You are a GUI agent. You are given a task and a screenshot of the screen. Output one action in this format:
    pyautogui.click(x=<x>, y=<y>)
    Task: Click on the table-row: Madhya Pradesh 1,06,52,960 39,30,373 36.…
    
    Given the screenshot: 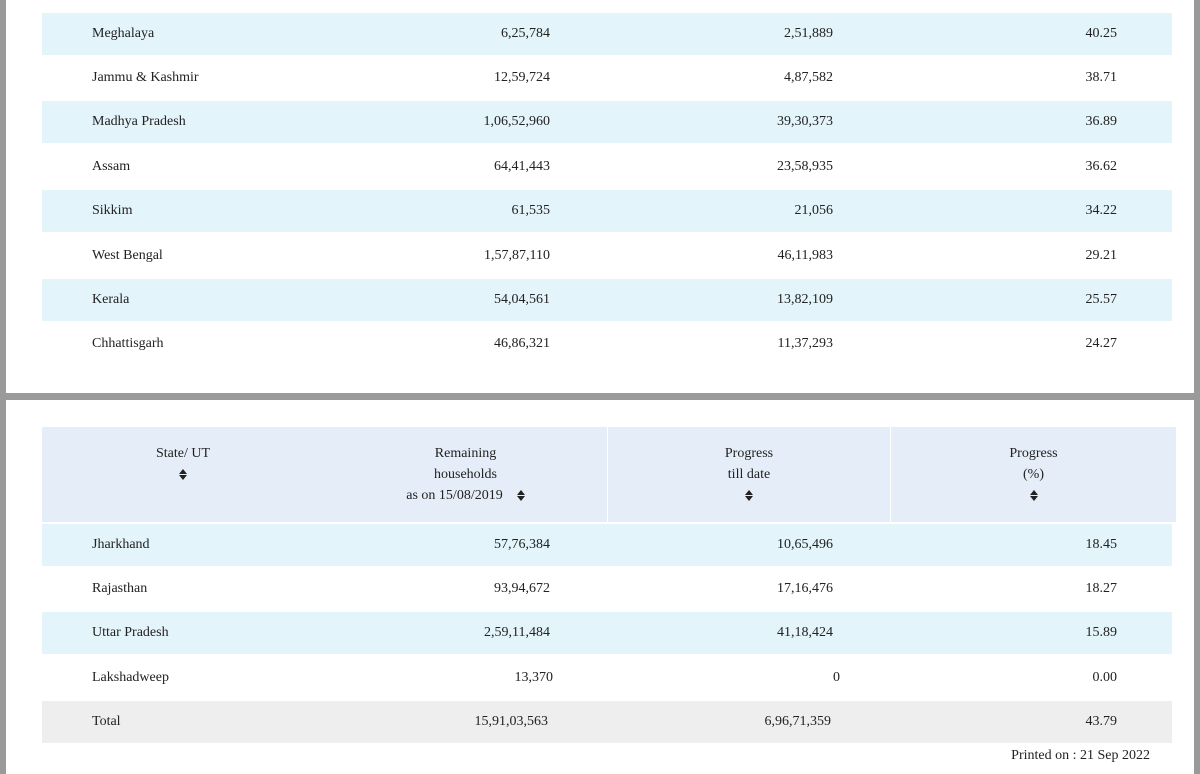 What is the action you would take?
    pyautogui.click(x=607, y=122)
    